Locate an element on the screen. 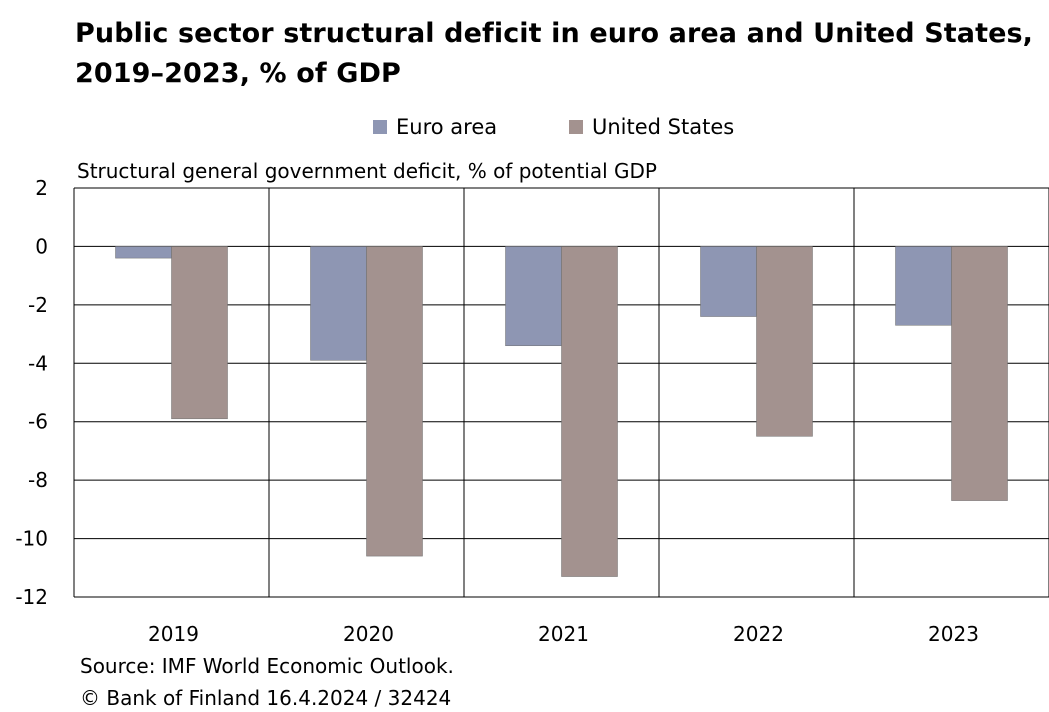 This screenshot has height=712, width=1049. x-tick-label: 2022 is located at coordinates (758, 634).